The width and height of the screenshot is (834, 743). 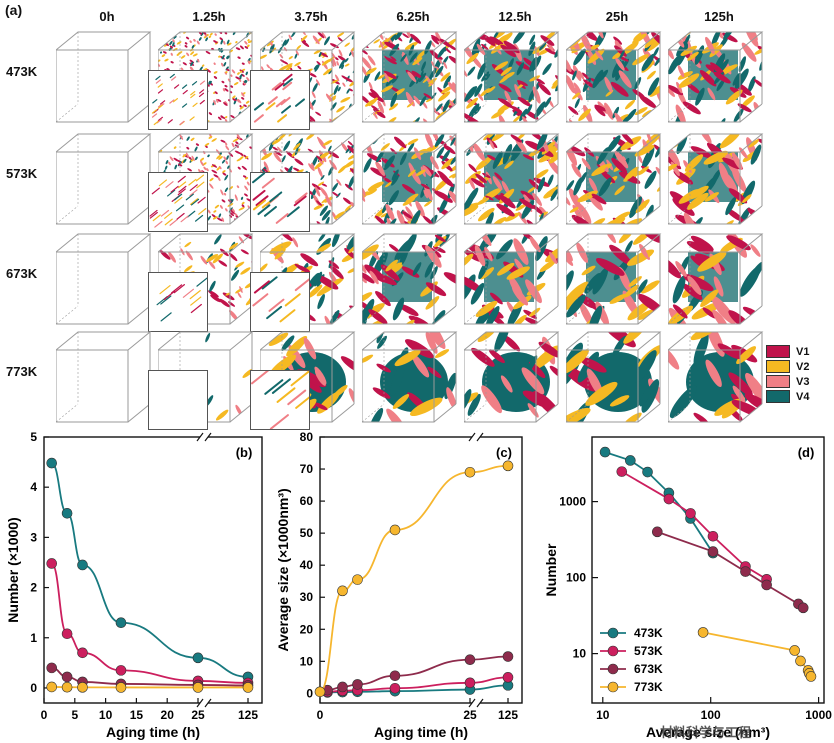 I want to click on watermark-text: 材料科学与工程, so click(x=706, y=732).